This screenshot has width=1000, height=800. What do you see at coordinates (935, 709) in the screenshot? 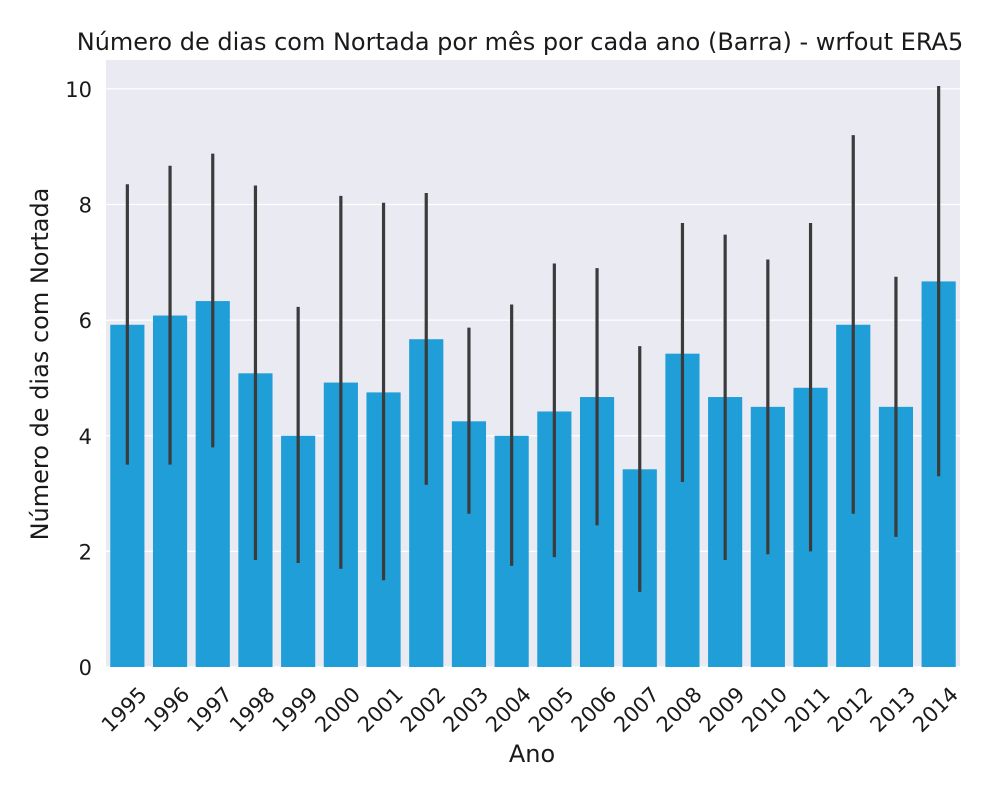
I see `x-tick-label: 2014` at bounding box center [935, 709].